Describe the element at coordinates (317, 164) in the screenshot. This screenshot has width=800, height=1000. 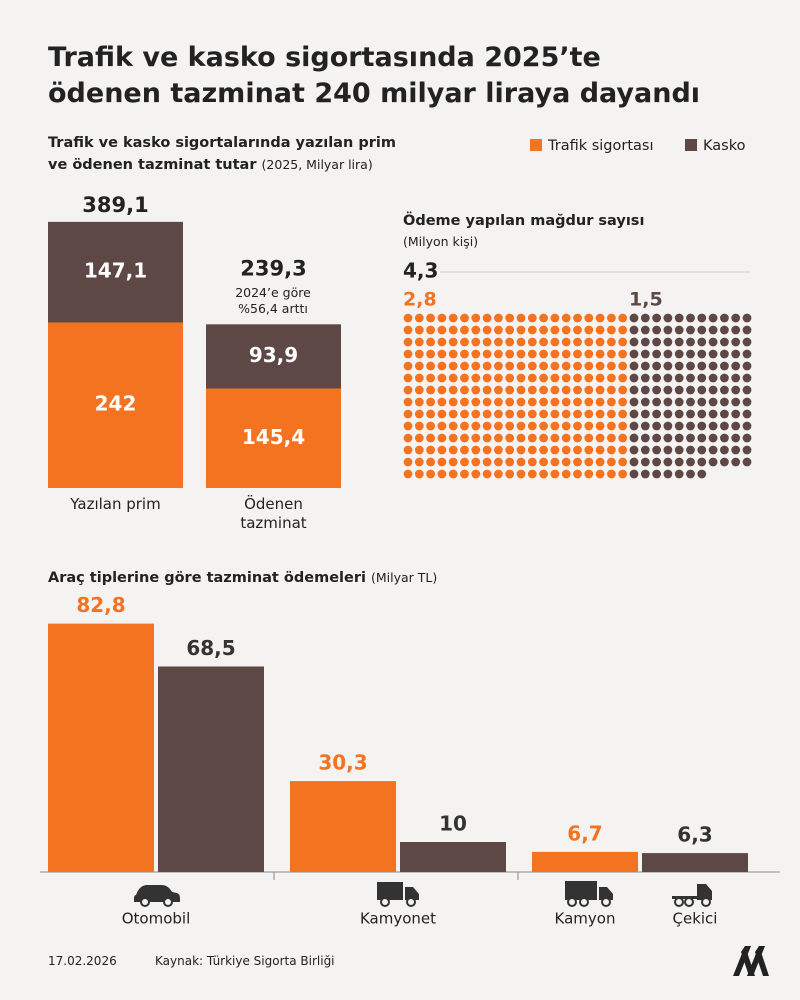
I see `chart-subtitle: (2025, Milyar lira)` at that location.